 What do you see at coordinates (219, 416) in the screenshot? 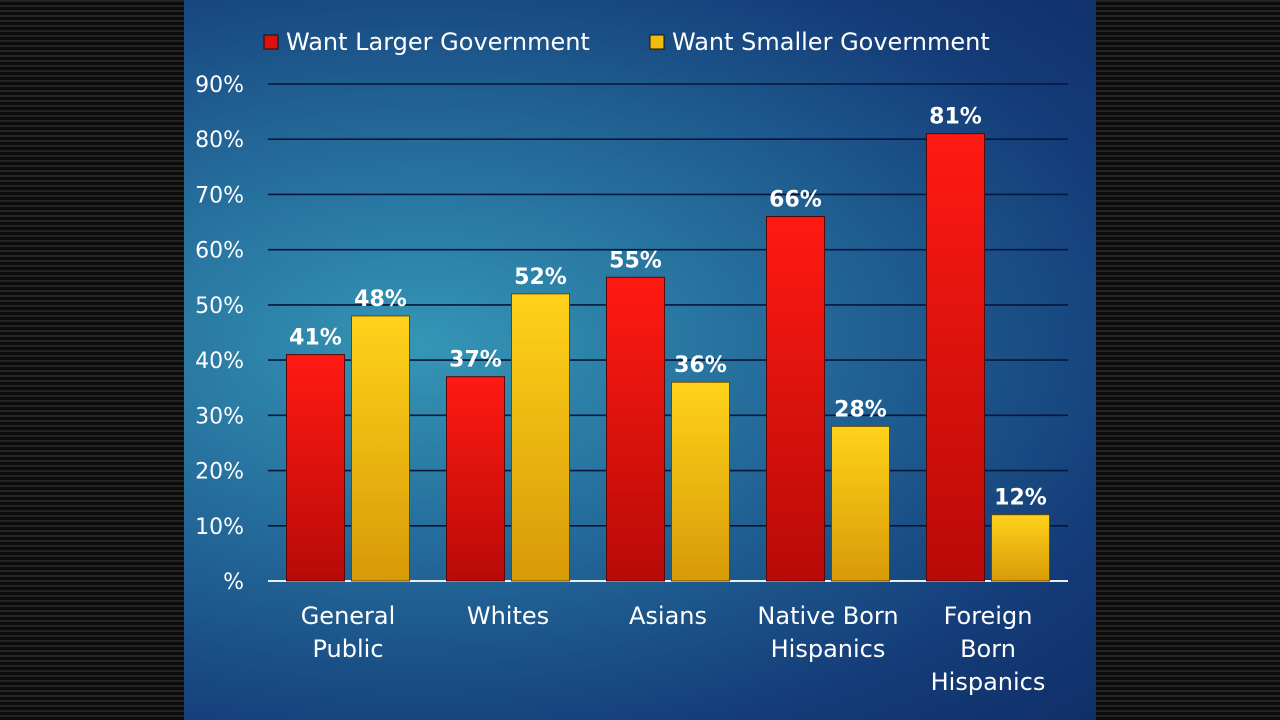
I see `y-tick-label: 30%` at bounding box center [219, 416].